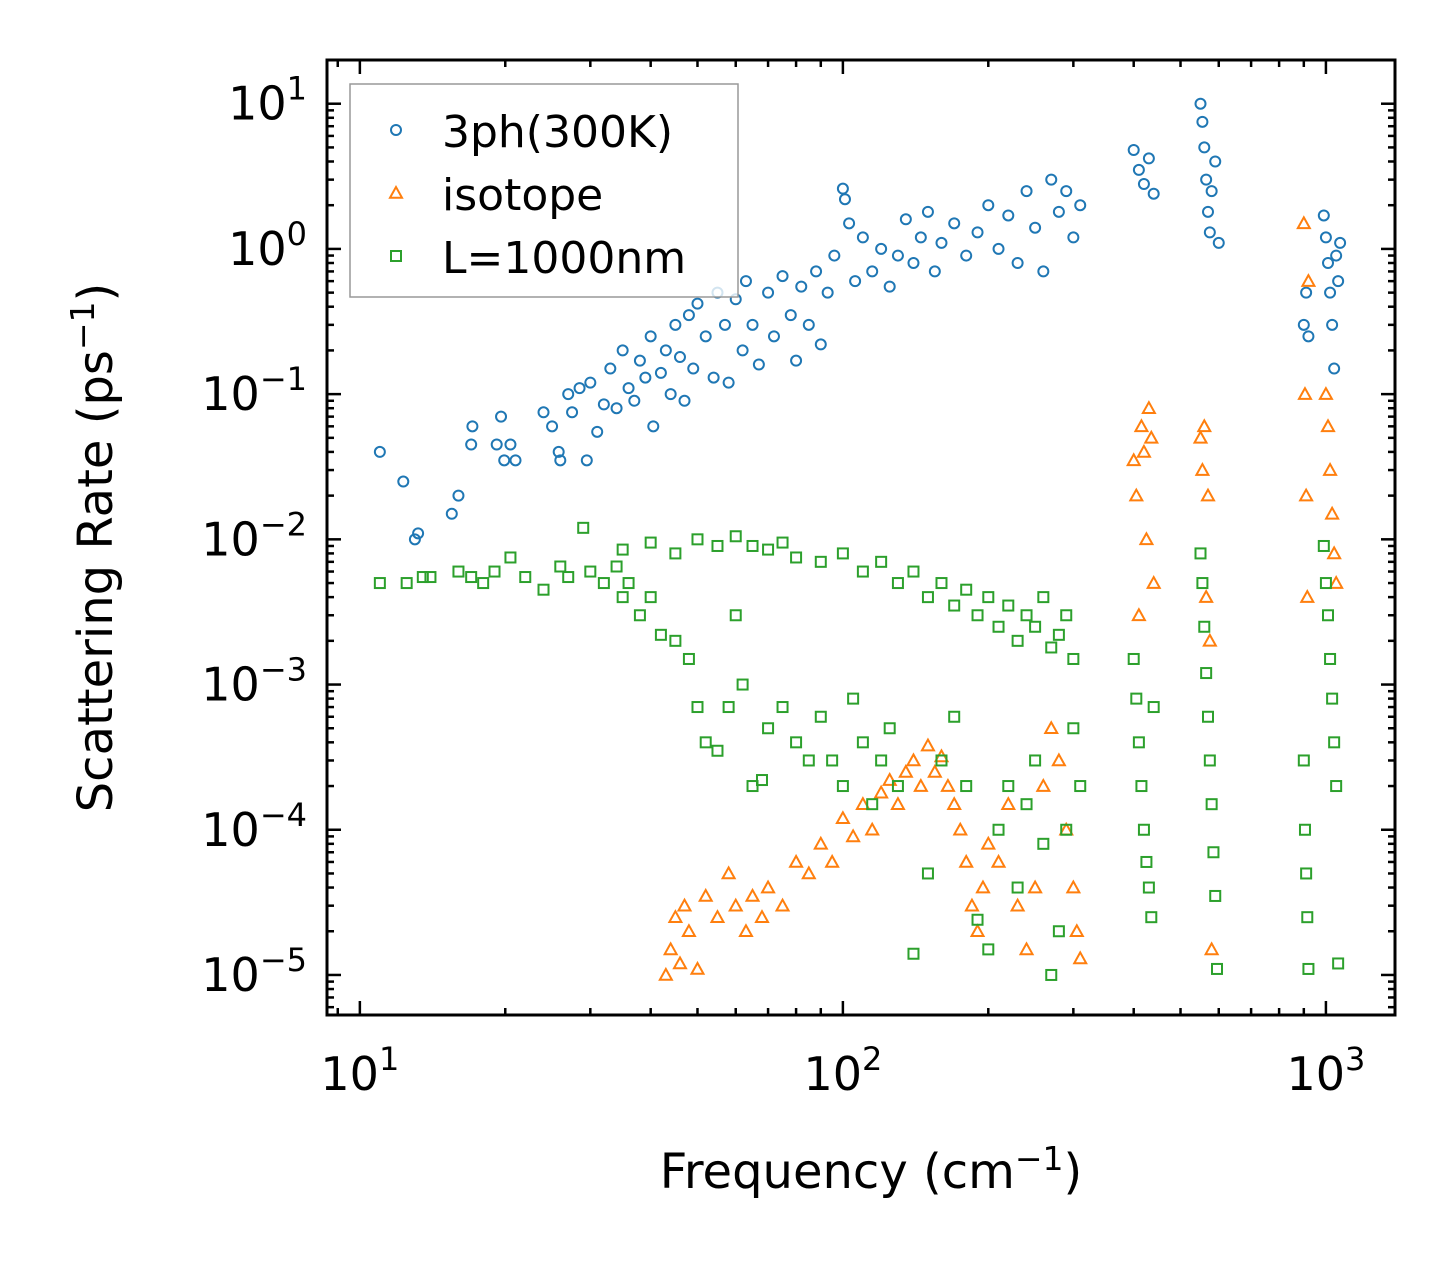  I want to click on legend-label: isotope, so click(522, 195).